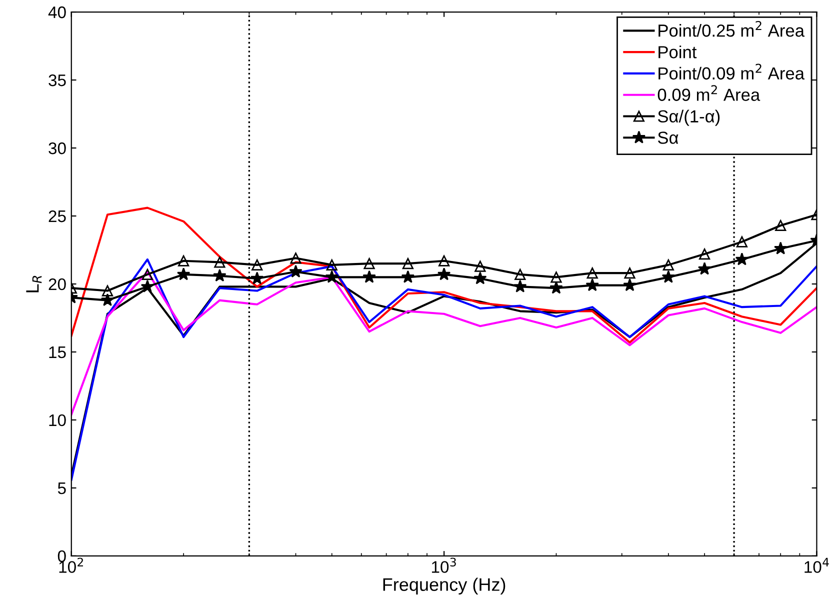 This screenshot has height=601, width=830. What do you see at coordinates (689, 118) in the screenshot?
I see `legend-label: Sα/(1-α)` at bounding box center [689, 118].